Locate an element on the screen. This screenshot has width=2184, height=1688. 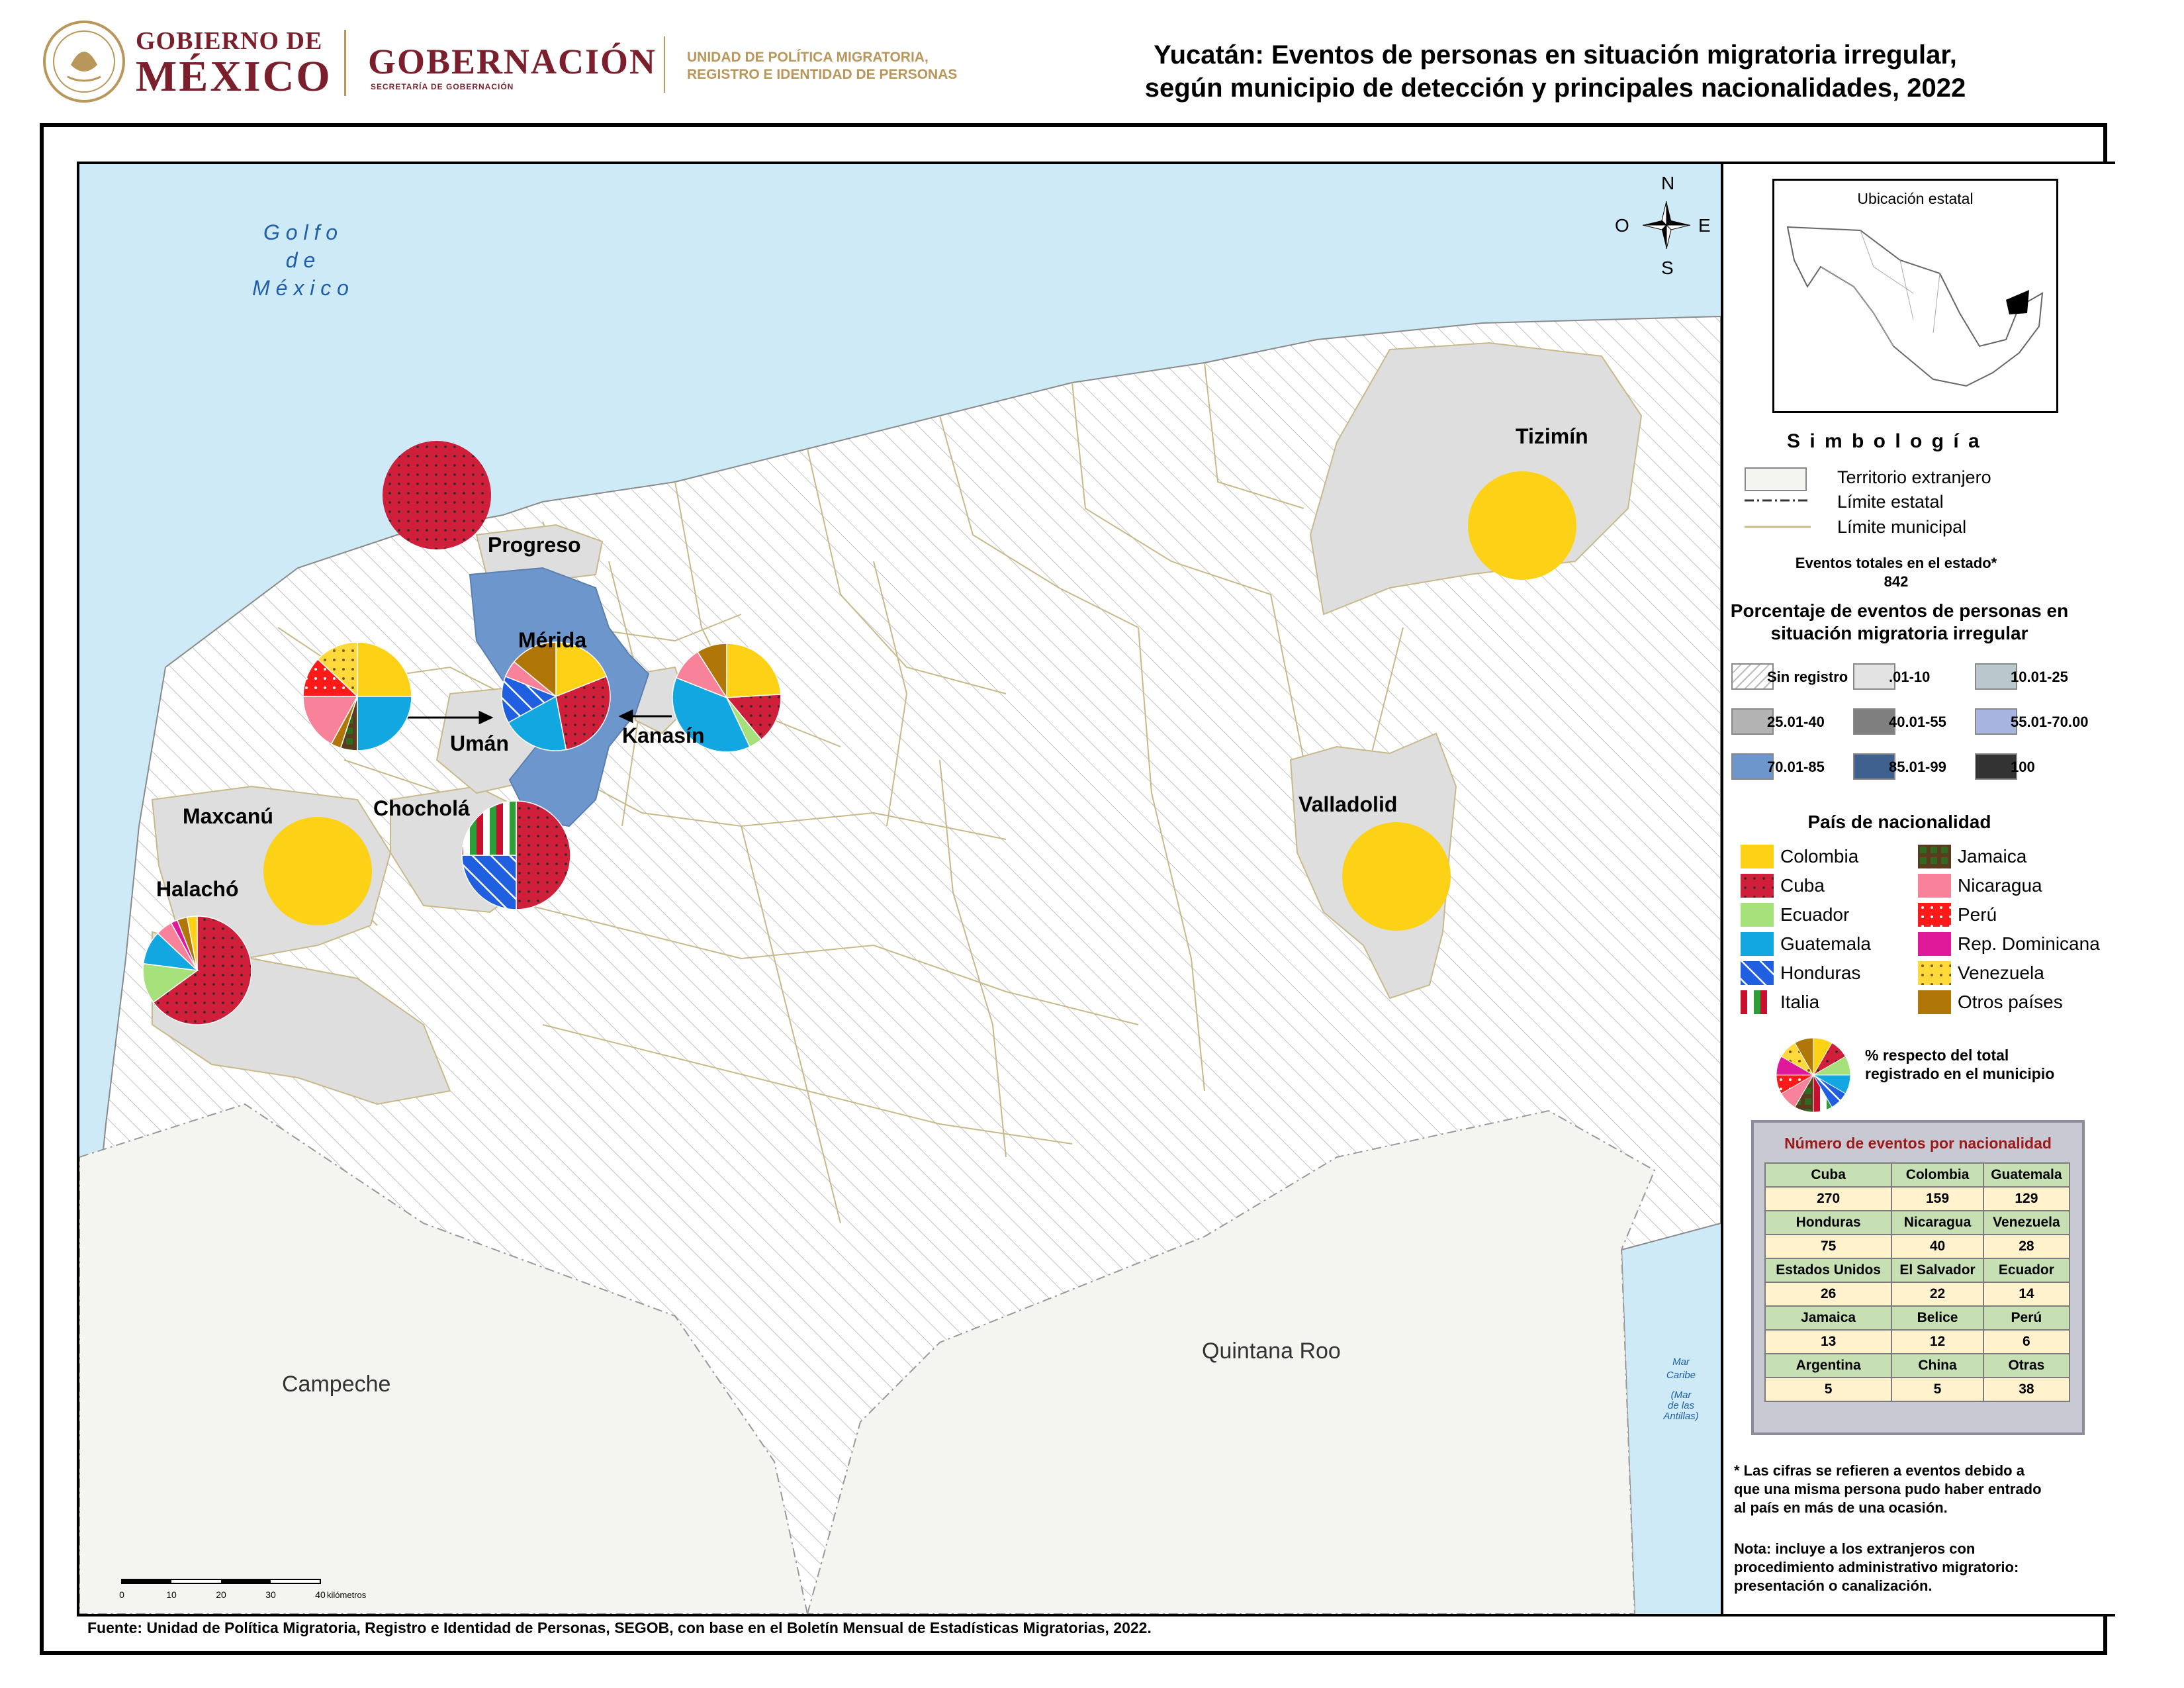
class-label: .01-10 is located at coordinates (1910, 677).